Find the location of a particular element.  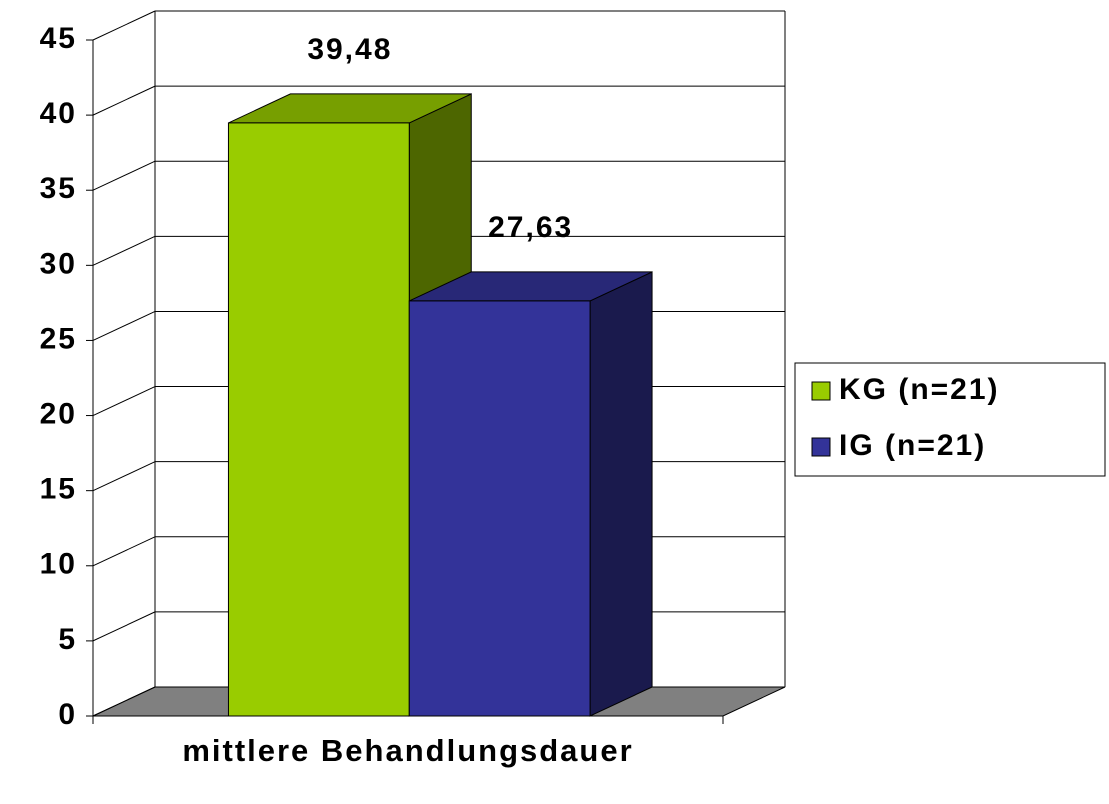

y-tick-label: 25 is located at coordinates (58, 338).